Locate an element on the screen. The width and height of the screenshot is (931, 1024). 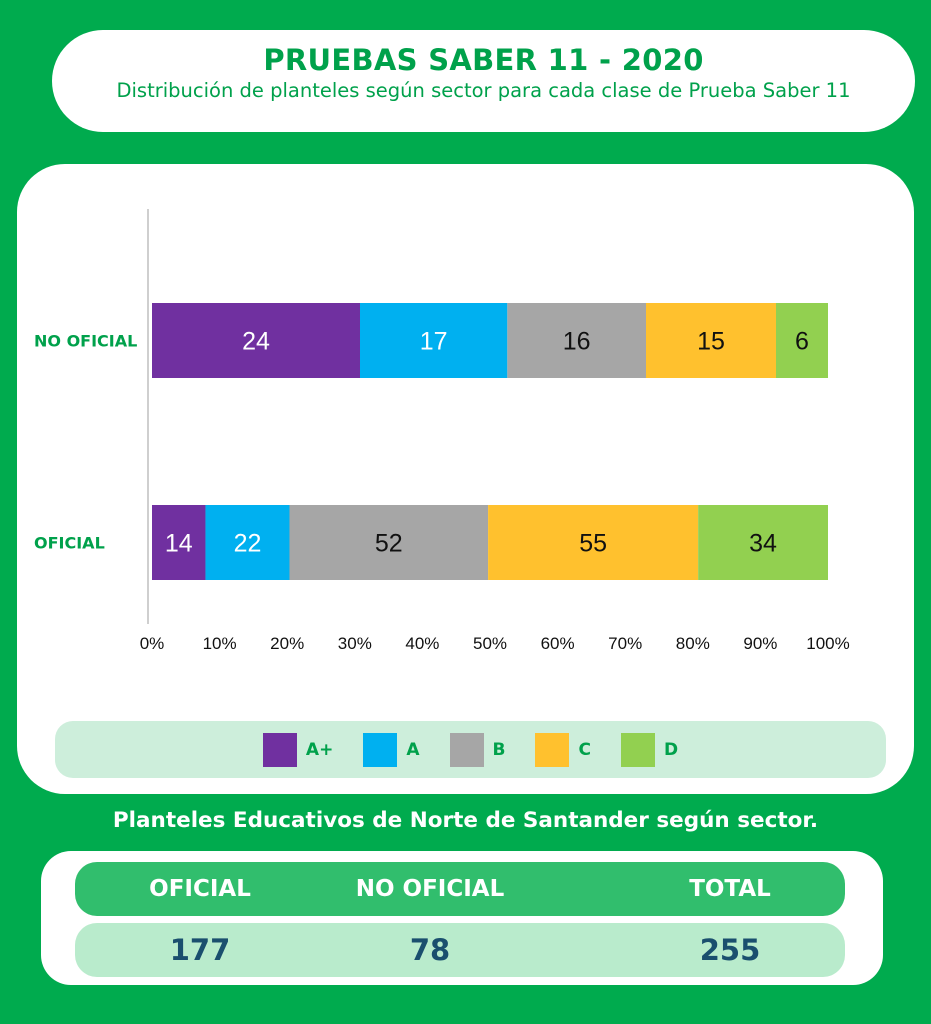
x-tick-label: 100% is located at coordinates (827, 643).